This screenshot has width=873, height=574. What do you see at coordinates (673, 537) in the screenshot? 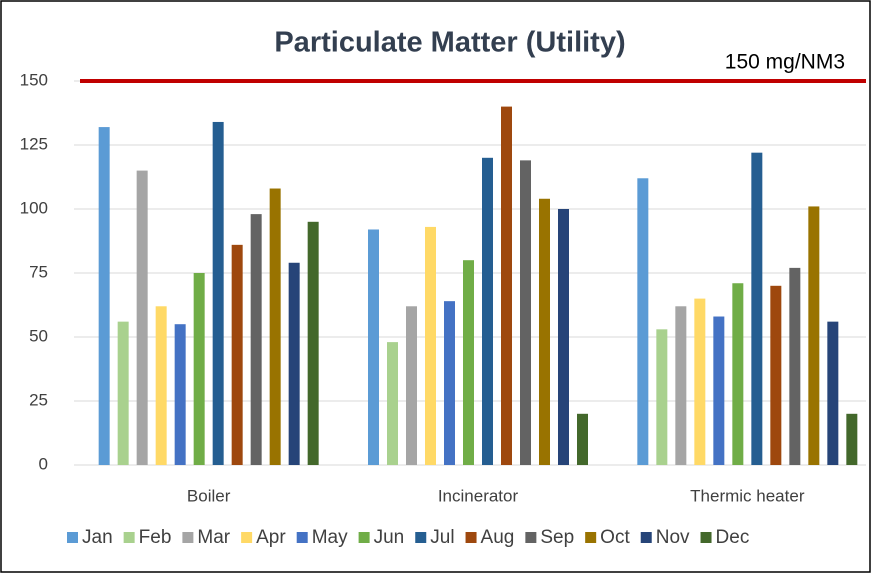
I see `legend-label: Nov` at bounding box center [673, 537].